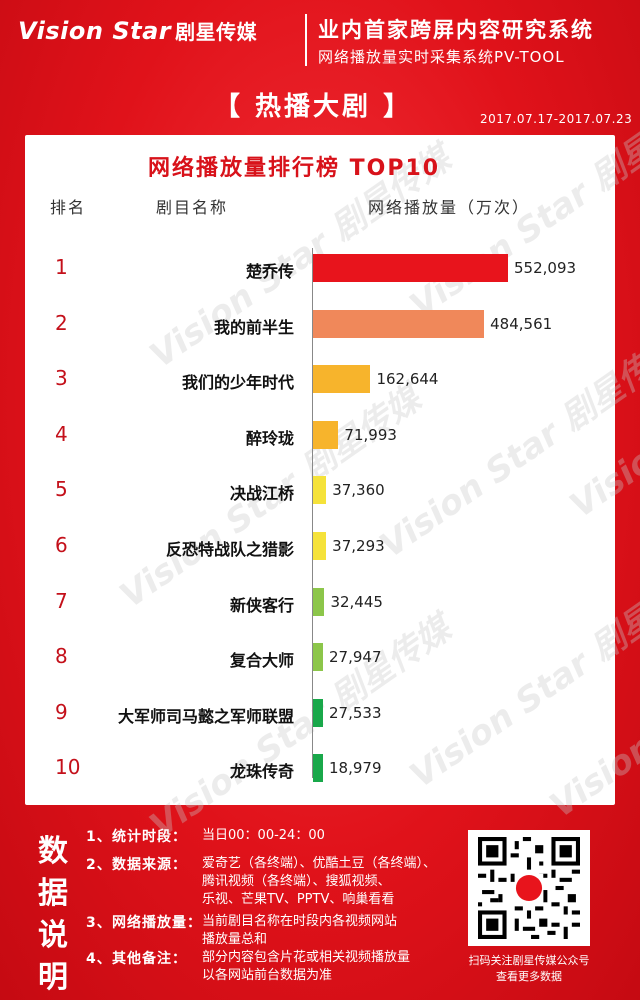 The width and height of the screenshot is (640, 1000). What do you see at coordinates (355, 768) in the screenshot?
I see `value-label: 18,979` at bounding box center [355, 768].